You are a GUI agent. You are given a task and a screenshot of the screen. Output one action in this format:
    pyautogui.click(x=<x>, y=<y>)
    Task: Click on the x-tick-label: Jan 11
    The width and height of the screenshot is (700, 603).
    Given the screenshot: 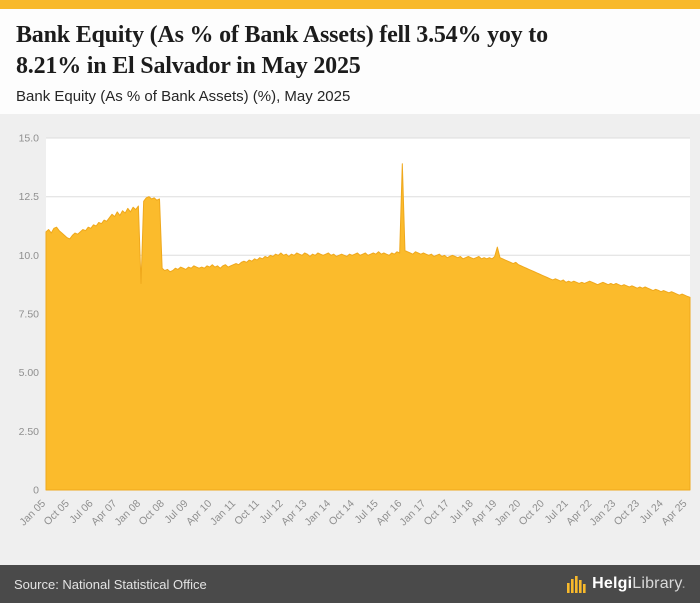 What is the action you would take?
    pyautogui.click(x=223, y=513)
    